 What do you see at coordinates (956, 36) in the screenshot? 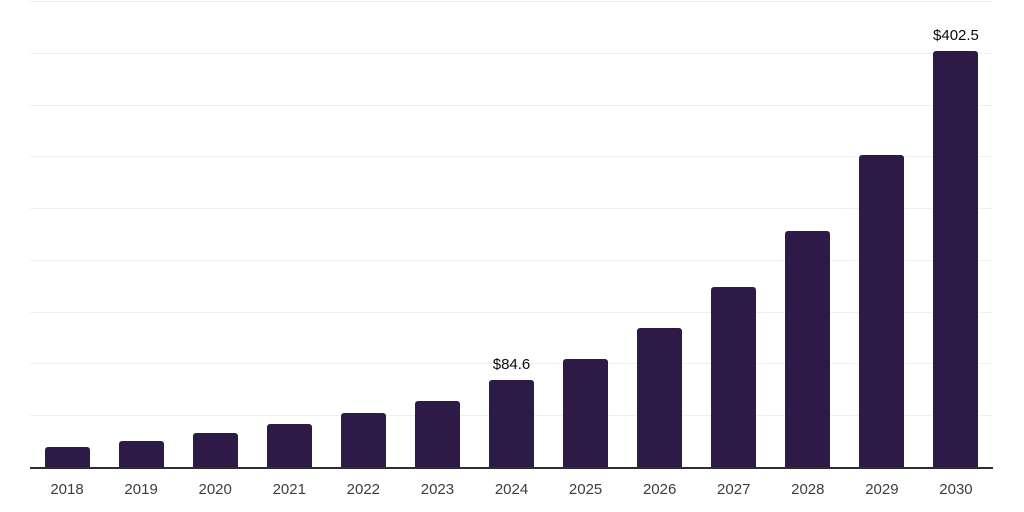
I see `value-label-2030: $402.5` at bounding box center [956, 36].